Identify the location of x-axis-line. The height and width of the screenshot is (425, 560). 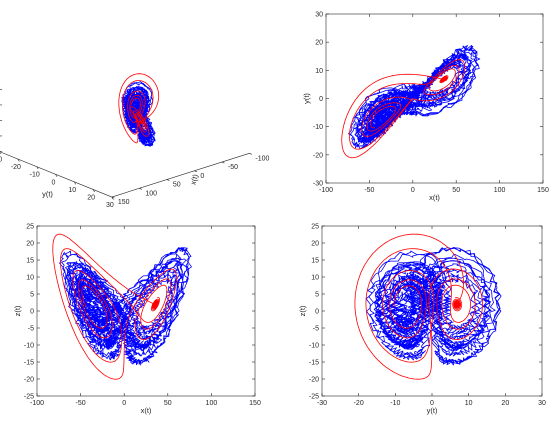
(180, 175).